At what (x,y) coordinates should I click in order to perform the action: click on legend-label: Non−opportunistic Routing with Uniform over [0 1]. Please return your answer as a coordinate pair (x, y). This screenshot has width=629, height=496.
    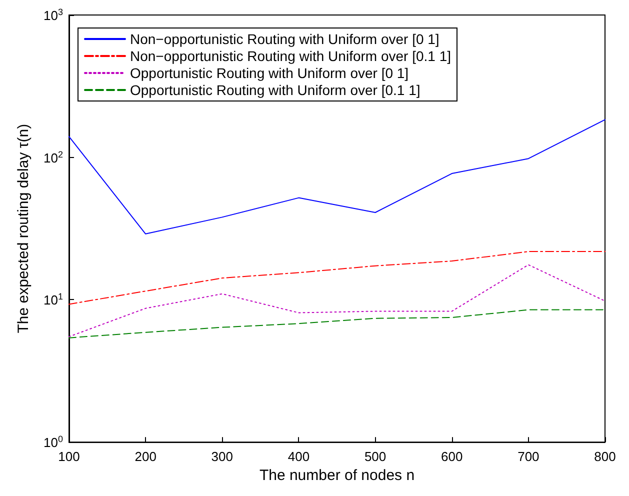
    Looking at the image, I should click on (285, 39).